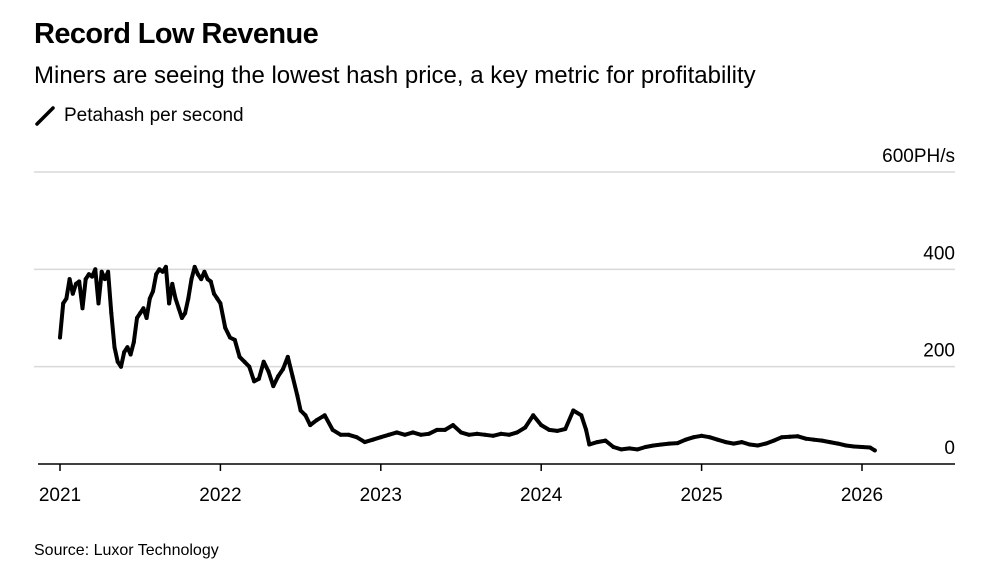 This screenshot has height=575, width=1000. What do you see at coordinates (496, 484) in the screenshot?
I see `x-axis: 2021 2022 2023 2024 2025 2026` at bounding box center [496, 484].